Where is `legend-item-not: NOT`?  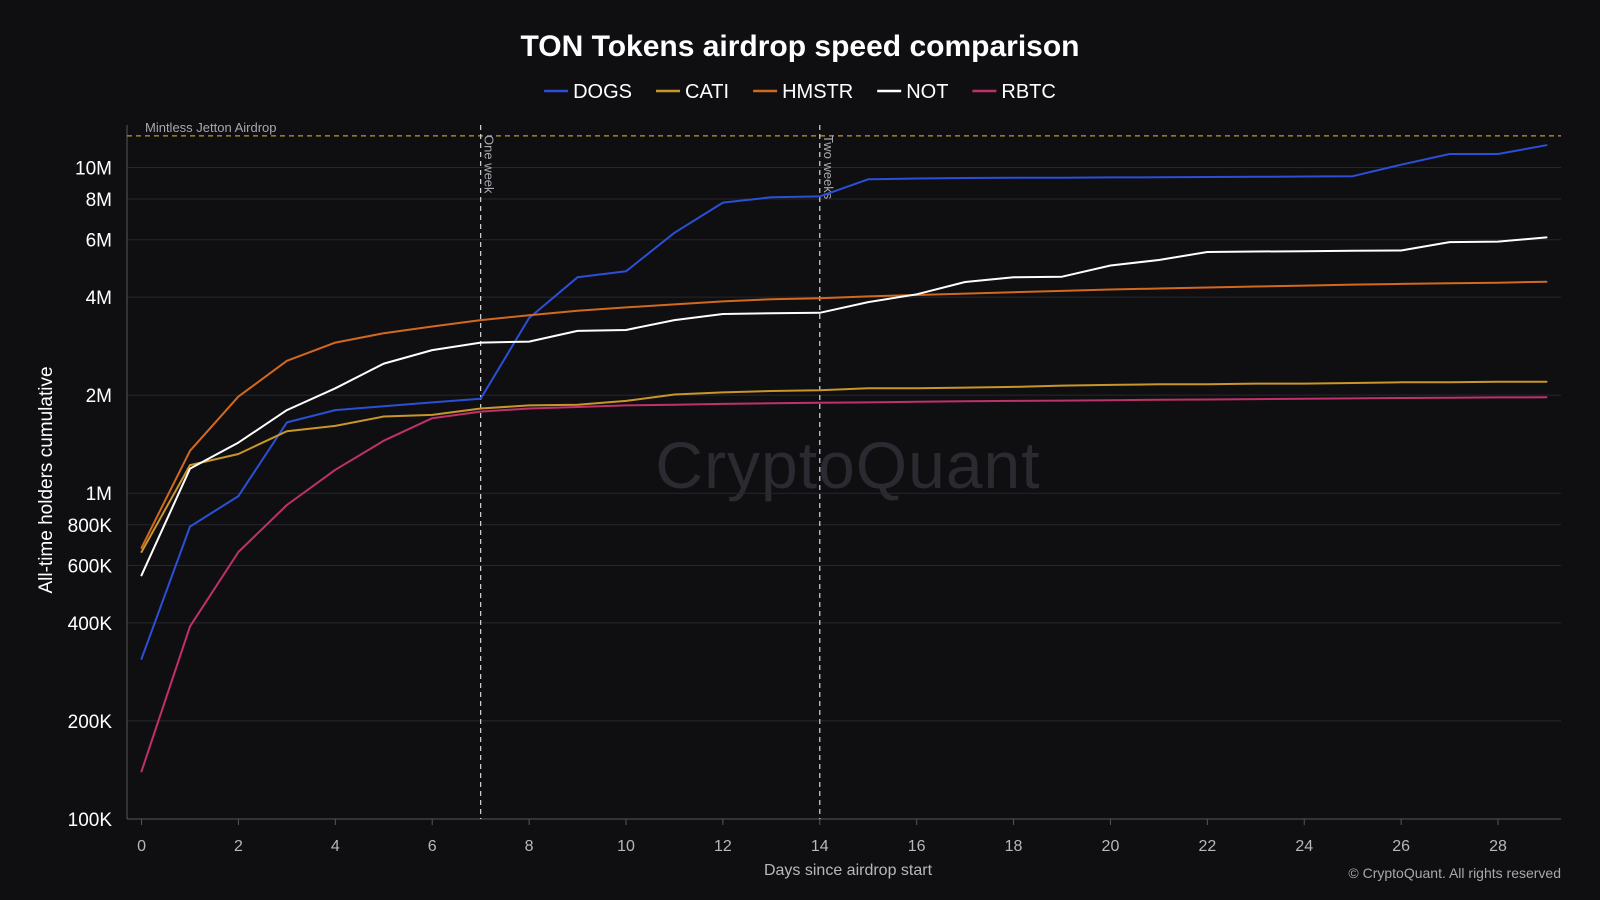
legend-item-not: NOT is located at coordinates (912, 92).